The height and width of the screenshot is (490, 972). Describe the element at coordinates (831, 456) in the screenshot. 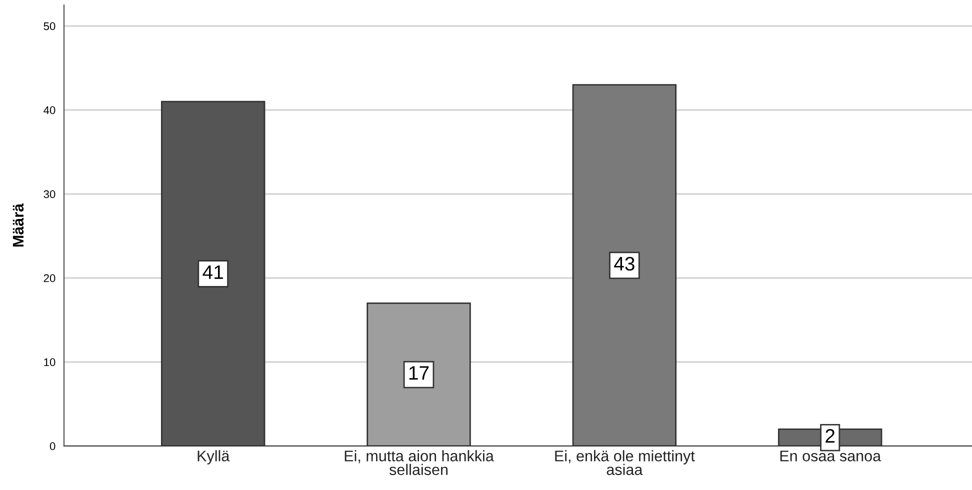

I see `x-tick-label: En osaa sanoa` at that location.